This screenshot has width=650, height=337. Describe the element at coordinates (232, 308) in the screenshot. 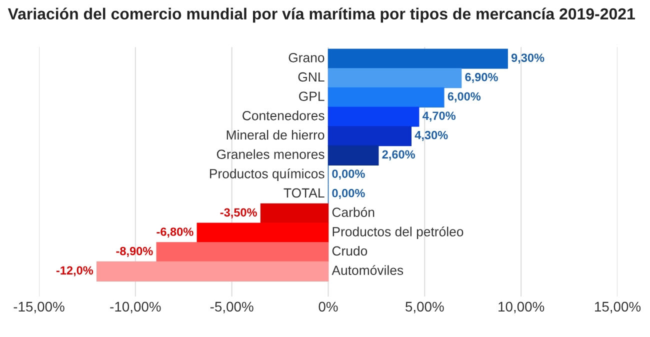

I see `x-tick-label: -5,00%` at that location.